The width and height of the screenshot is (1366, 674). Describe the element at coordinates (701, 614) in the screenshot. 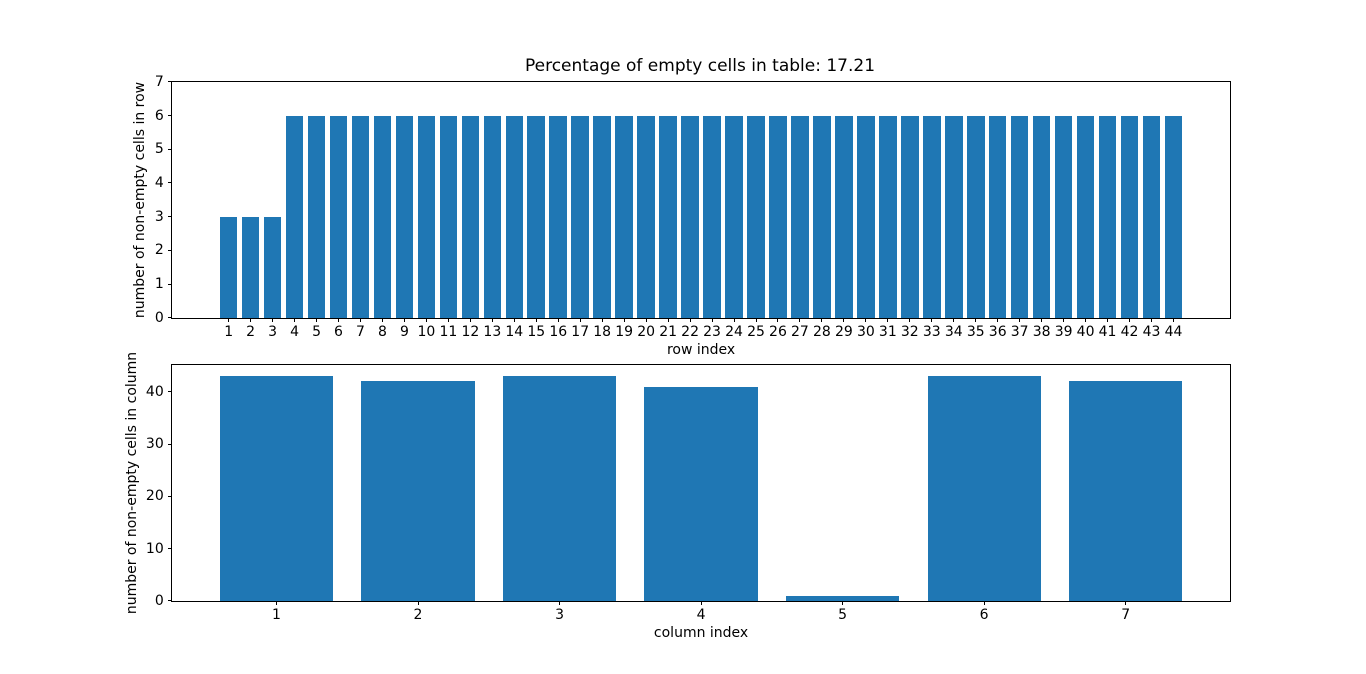

I see `x-tick-label: 4` at that location.